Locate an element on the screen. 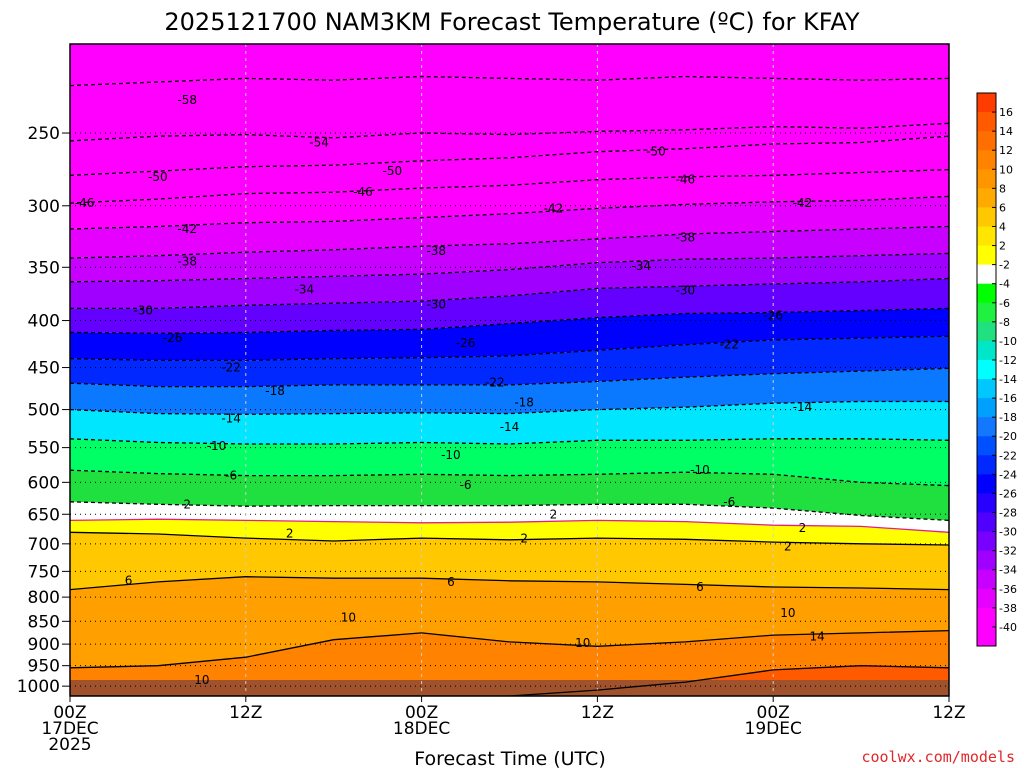  y-tick-label: 600 is located at coordinates (44, 483).